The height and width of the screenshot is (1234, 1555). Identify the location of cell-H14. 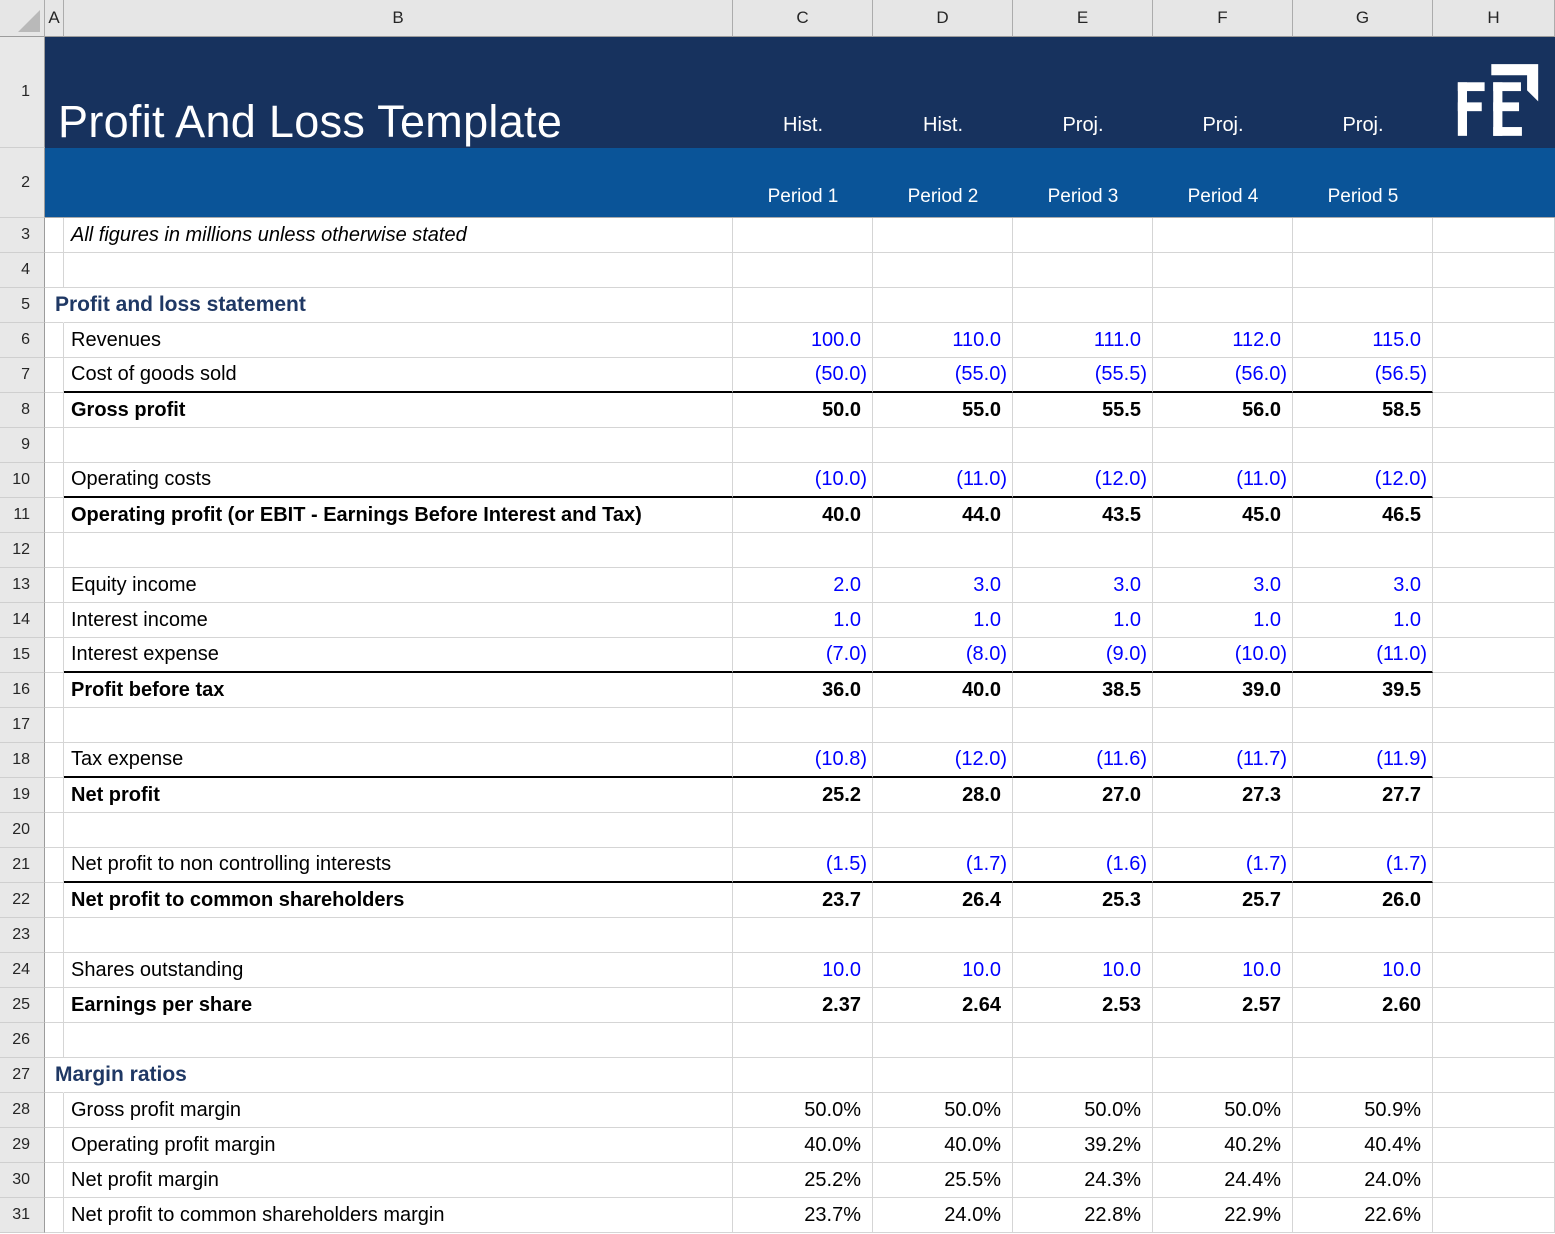
(1494, 620).